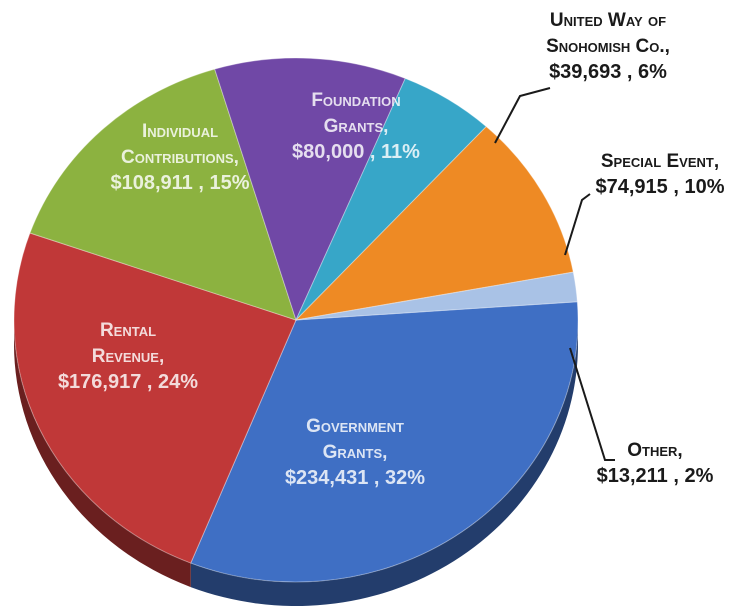  Describe the element at coordinates (128, 330) in the screenshot. I see `slice-label-rental-revenue-line-1: Rental` at that location.